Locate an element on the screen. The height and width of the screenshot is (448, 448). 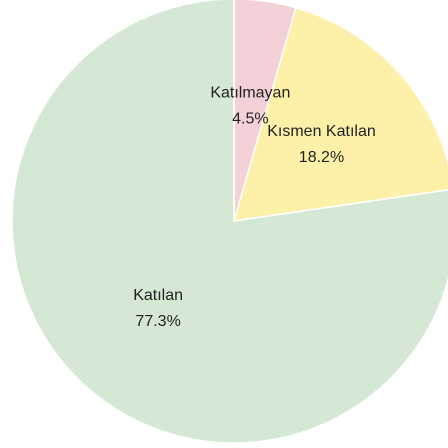
slice-value-label: 77.3% is located at coordinates (157, 321).